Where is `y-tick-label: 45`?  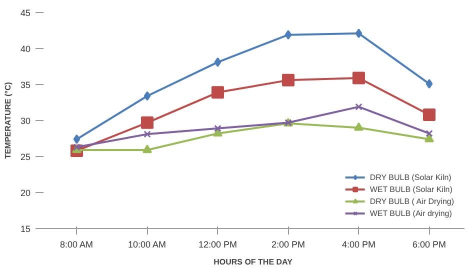
y-tick-label: 45 is located at coordinates (25, 13).